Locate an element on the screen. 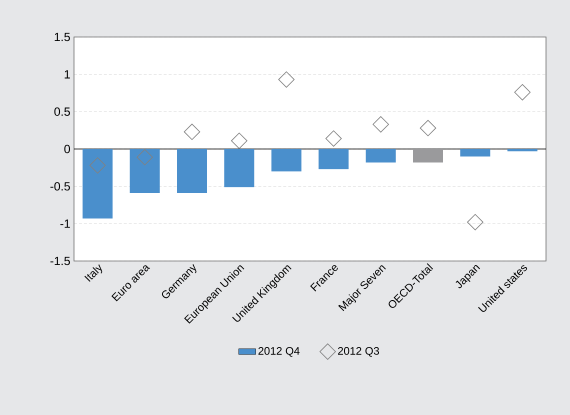 This screenshot has width=570, height=415. legend-label: 2012 Q3 is located at coordinates (359, 352).